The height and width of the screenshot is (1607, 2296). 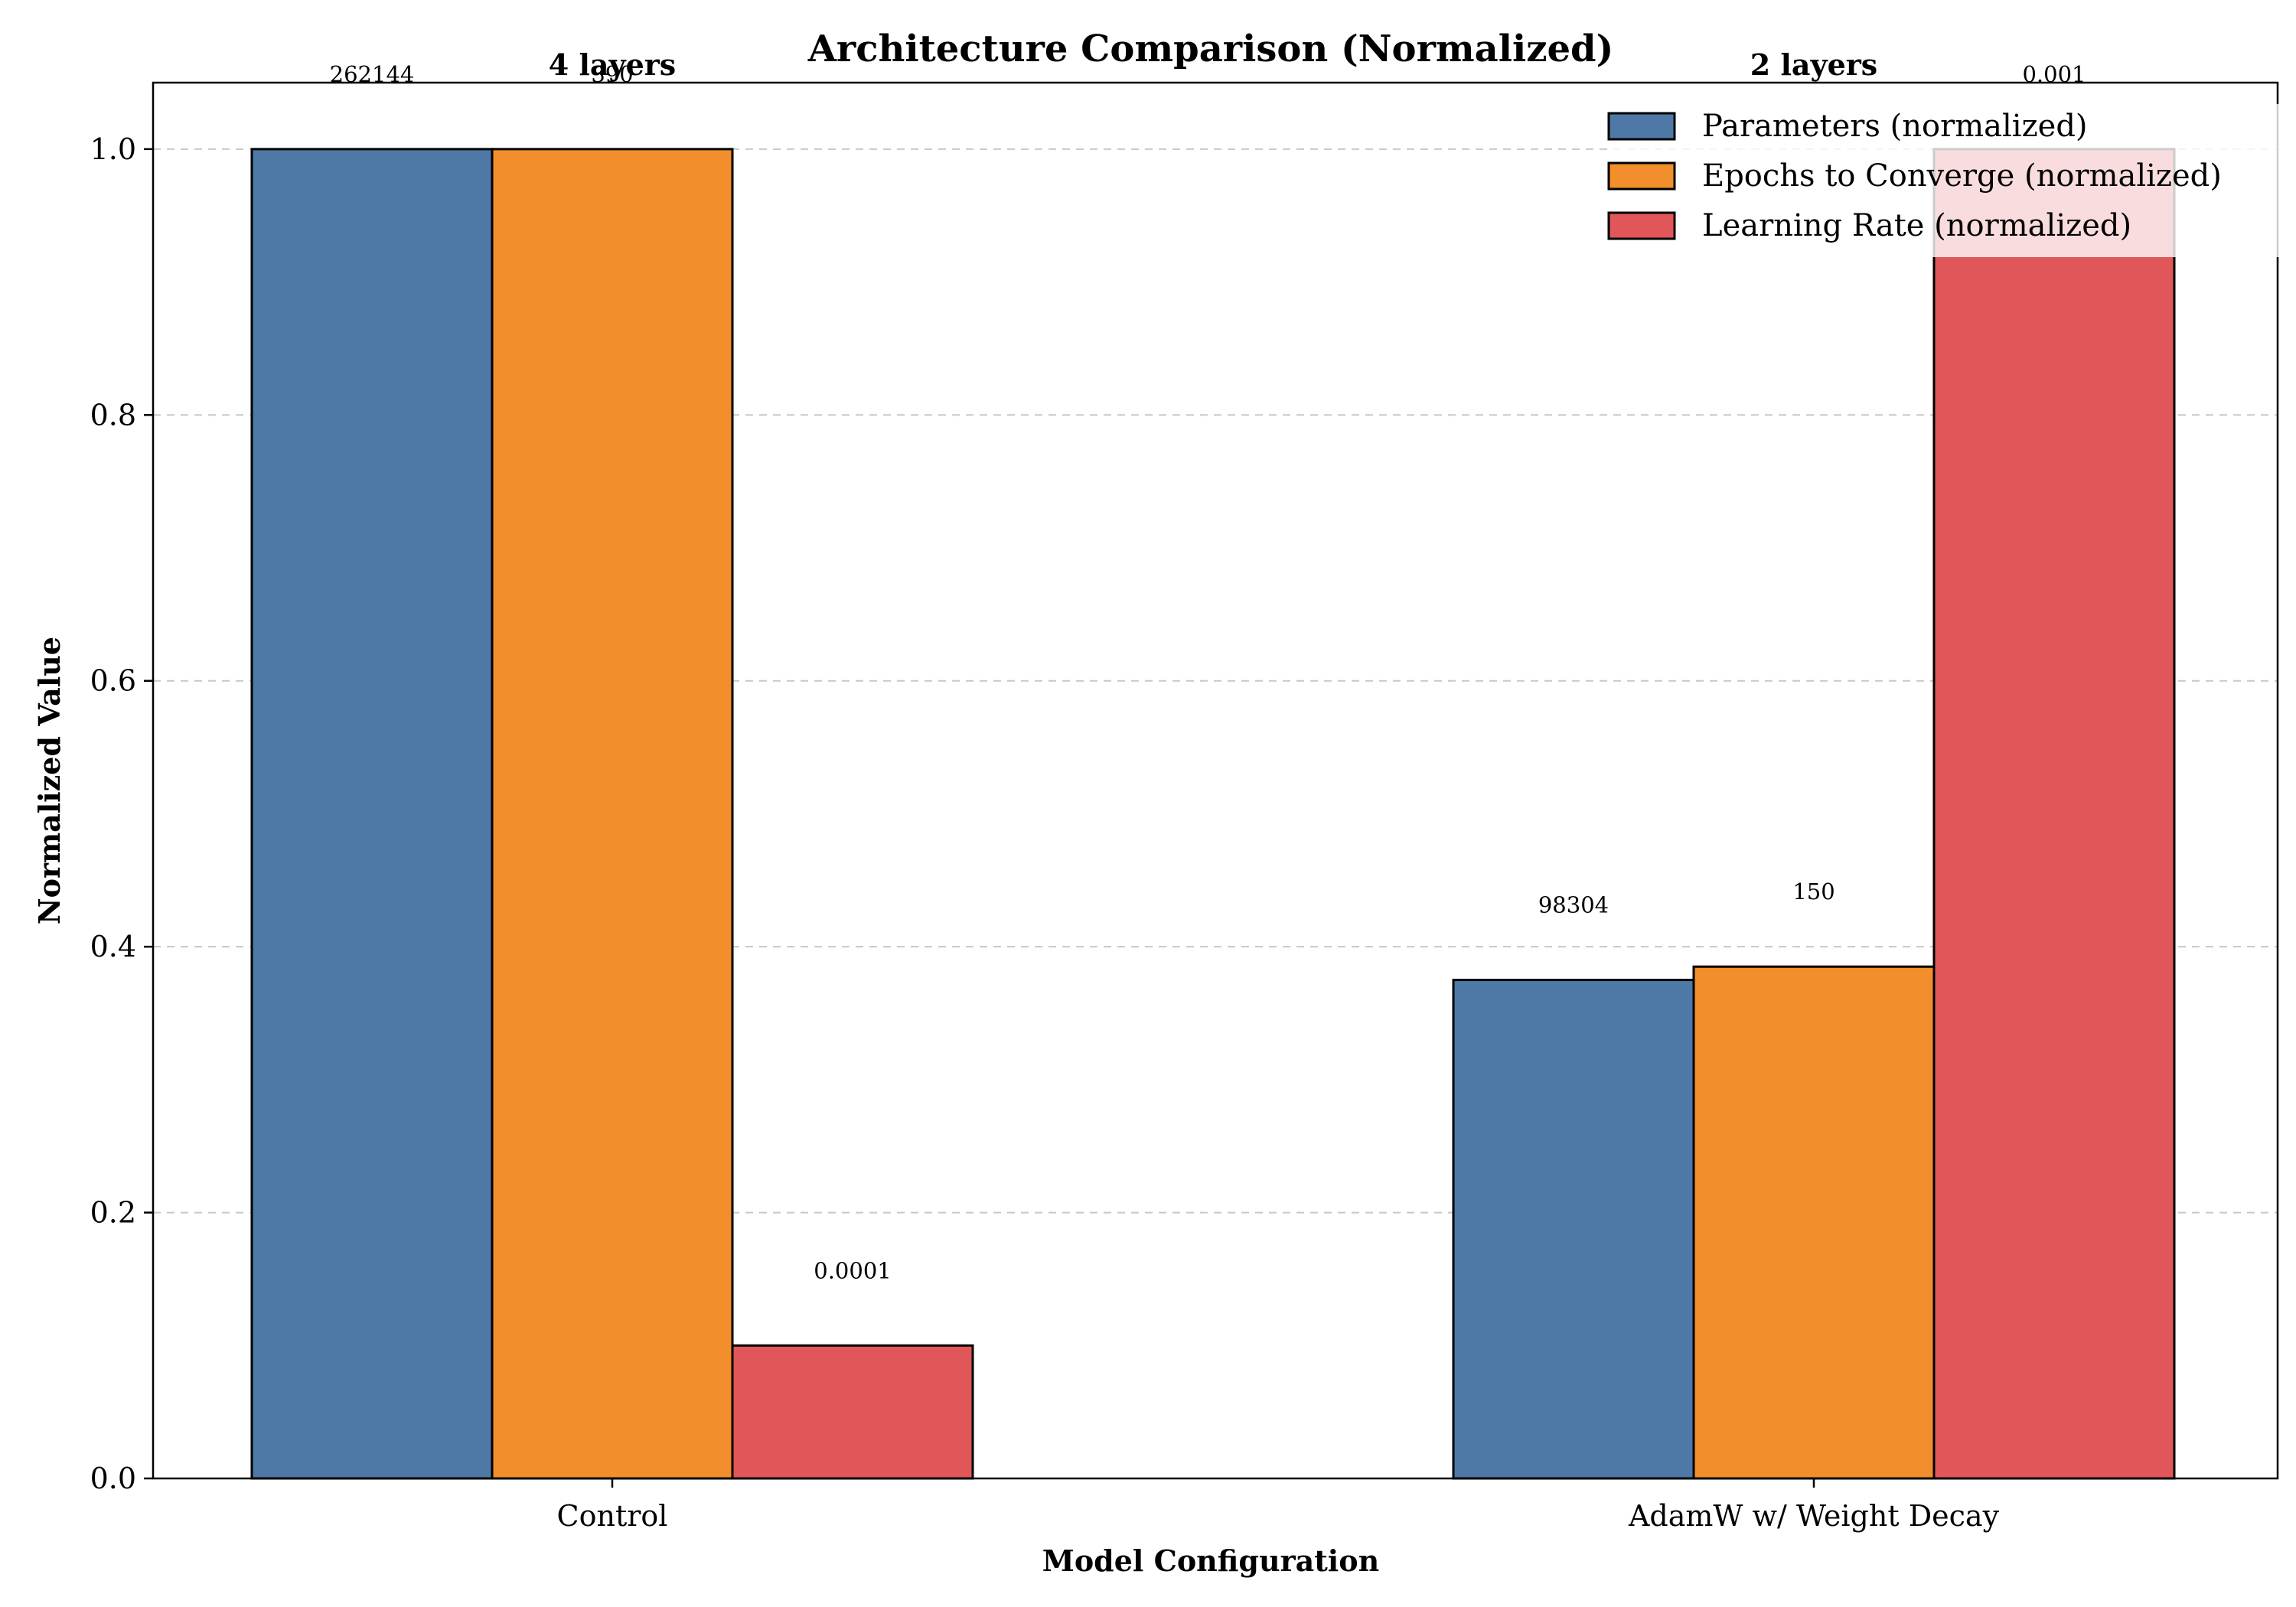 I want to click on legend-label: Parameters (normalized), so click(x=1895, y=126).